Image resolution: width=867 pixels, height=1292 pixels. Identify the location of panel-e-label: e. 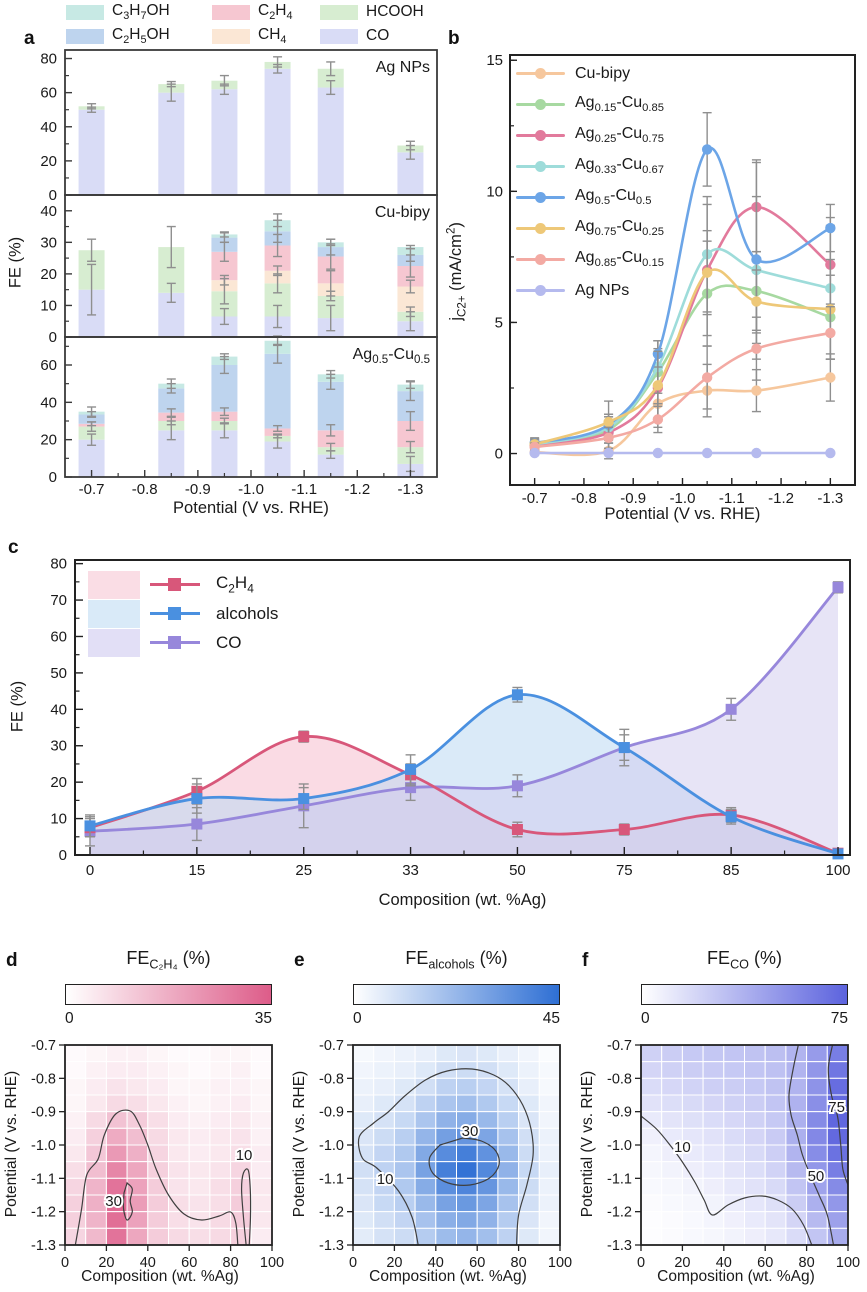
(299, 960).